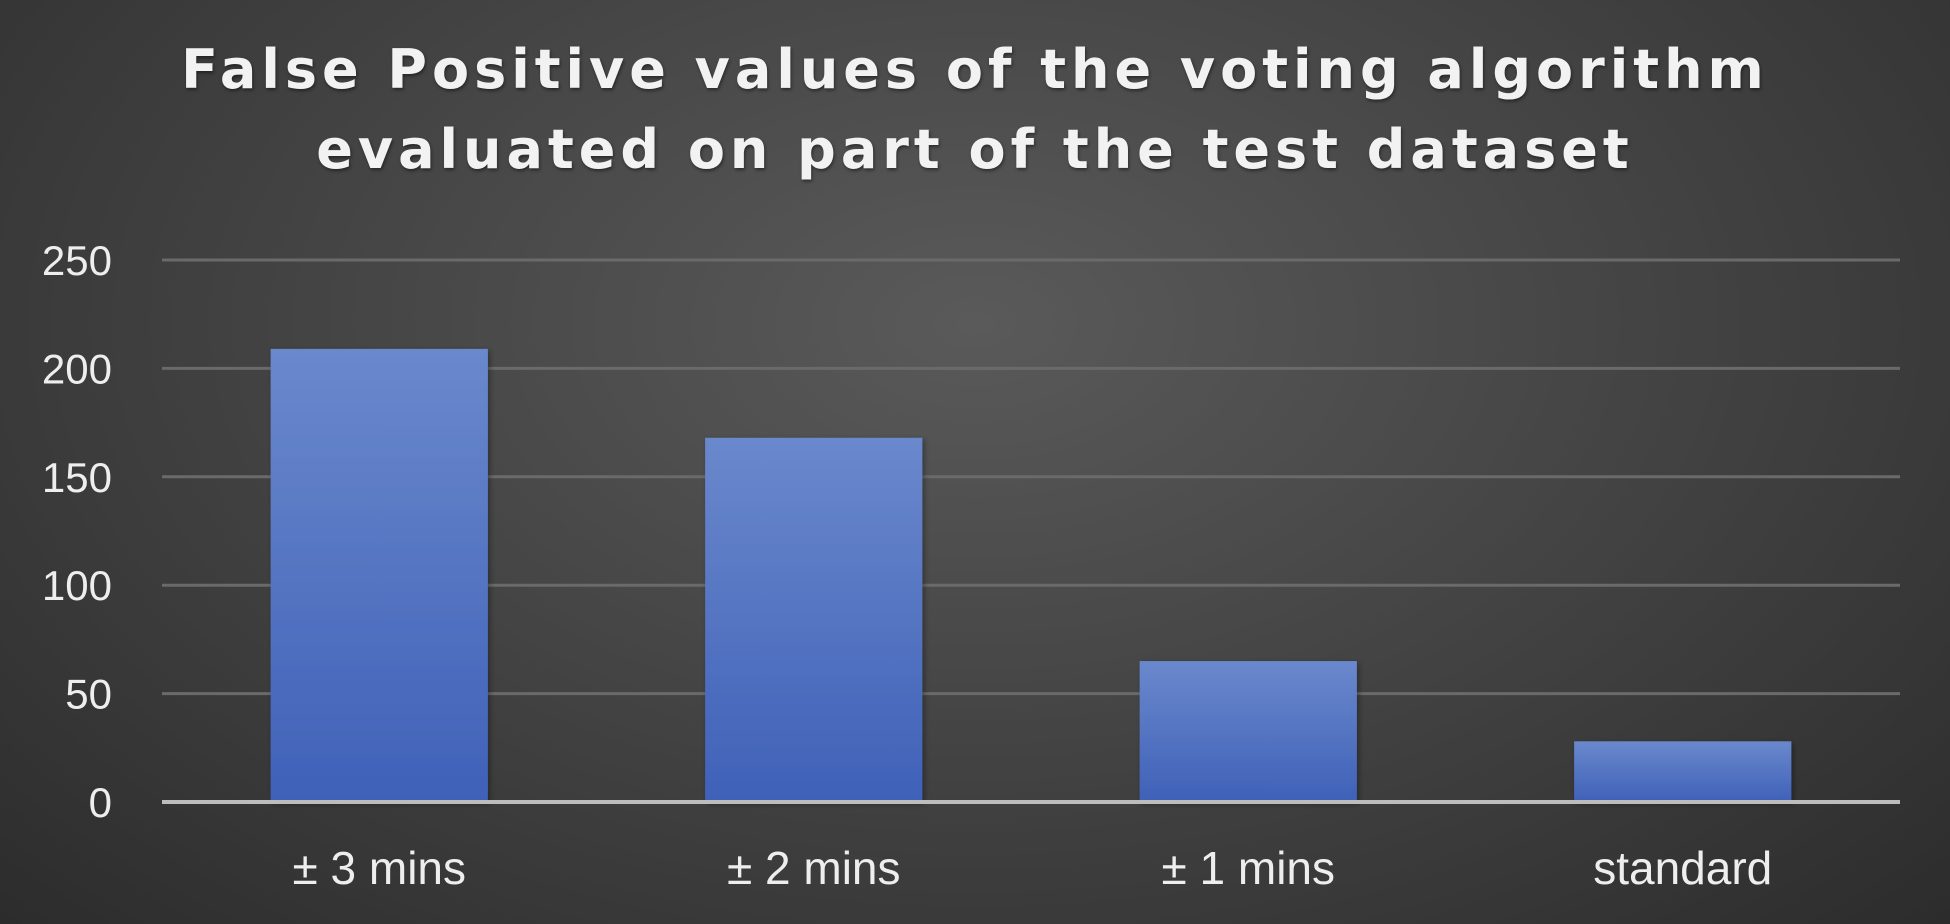 This screenshot has width=1950, height=924. Describe the element at coordinates (77, 585) in the screenshot. I see `y-tick-label: 100` at that location.